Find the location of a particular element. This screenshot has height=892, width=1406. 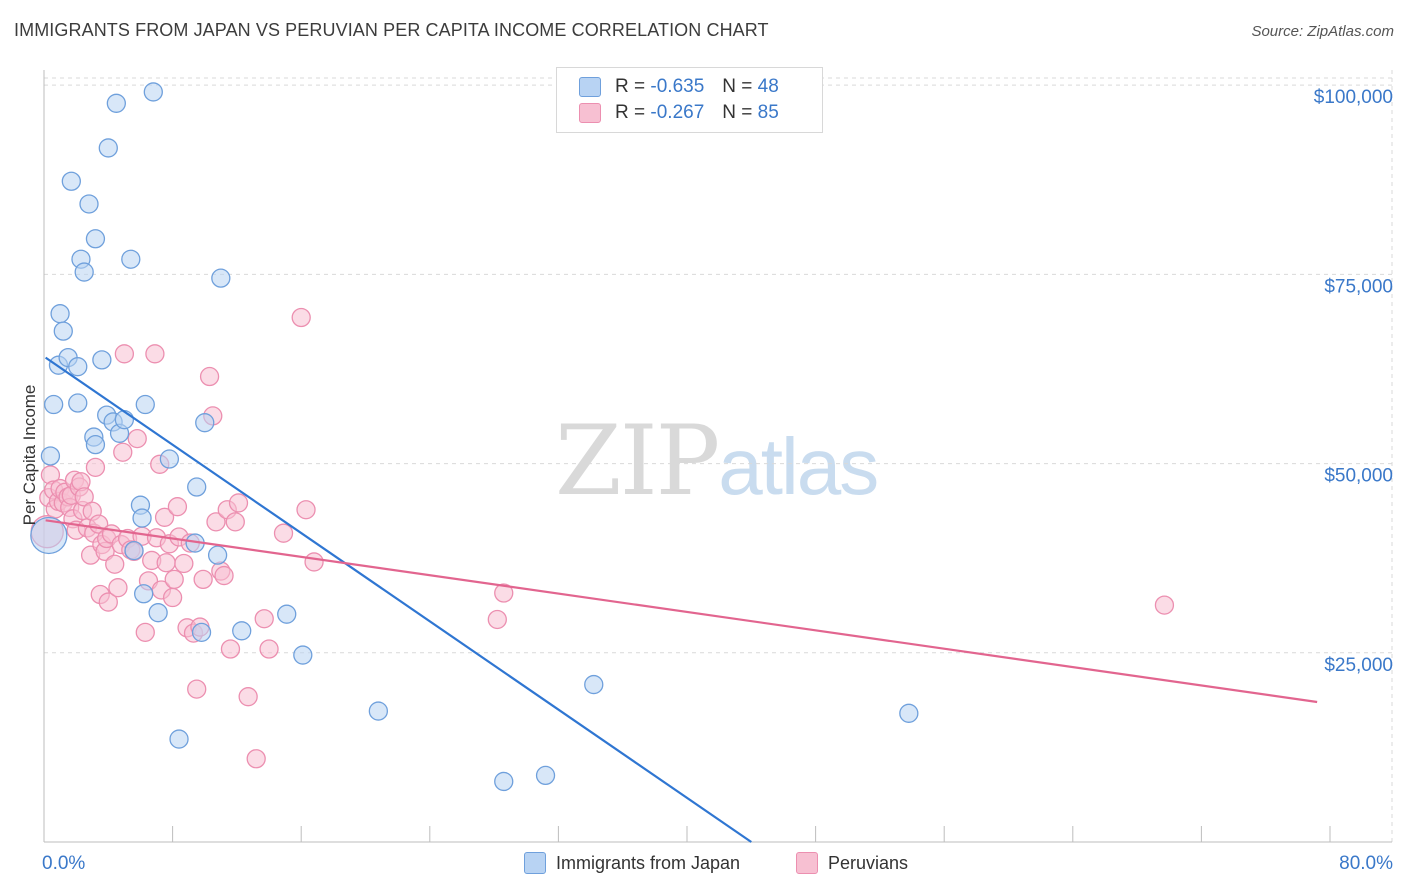

x-tick-label: 0.0% is located at coordinates (63, 863).